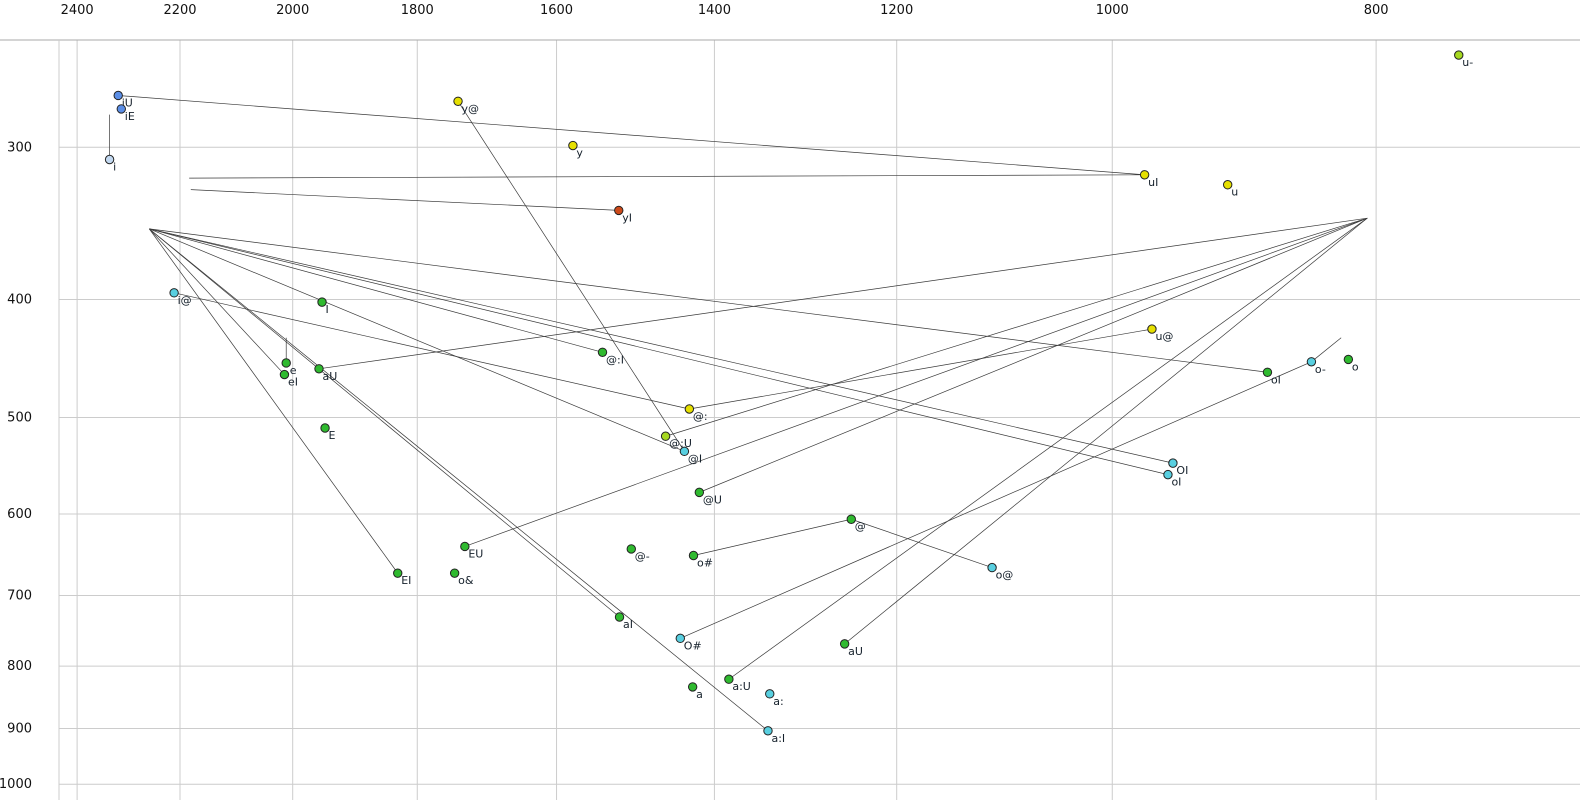 This screenshot has height=800, width=1580. I want to click on vowel-point-y@, so click(458, 101).